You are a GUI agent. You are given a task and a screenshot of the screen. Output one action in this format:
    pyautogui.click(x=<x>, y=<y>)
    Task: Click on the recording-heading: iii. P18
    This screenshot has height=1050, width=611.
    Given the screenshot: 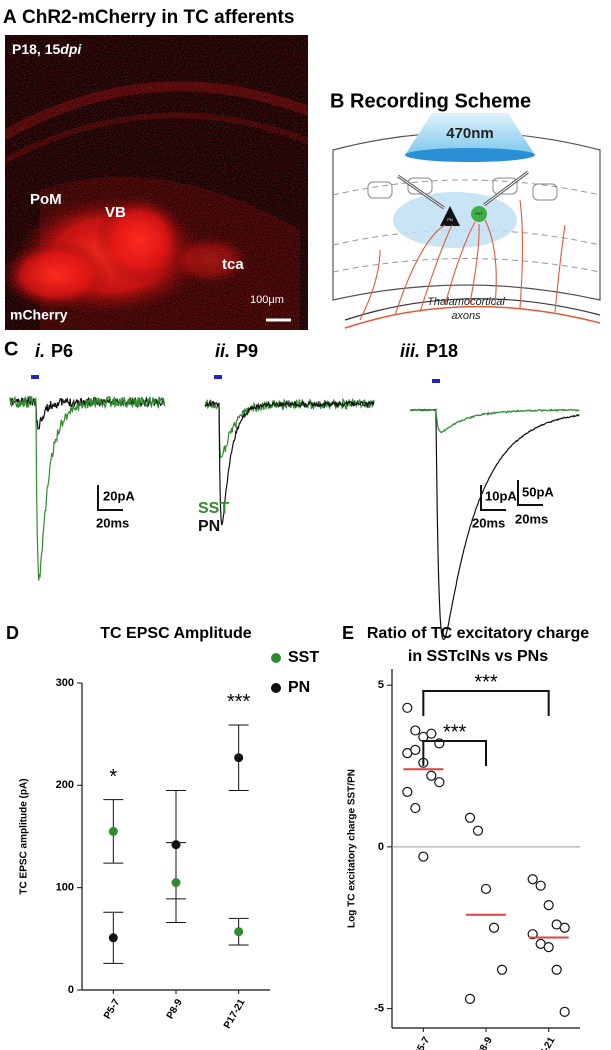 What is the action you would take?
    pyautogui.click(x=429, y=351)
    